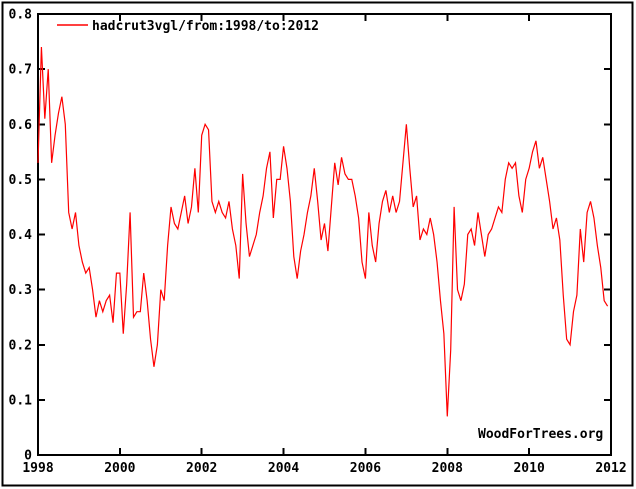 The height and width of the screenshot is (489, 636). Describe the element at coordinates (21, 235) in the screenshot. I see `y-axis-tick-label: 0.4` at that location.